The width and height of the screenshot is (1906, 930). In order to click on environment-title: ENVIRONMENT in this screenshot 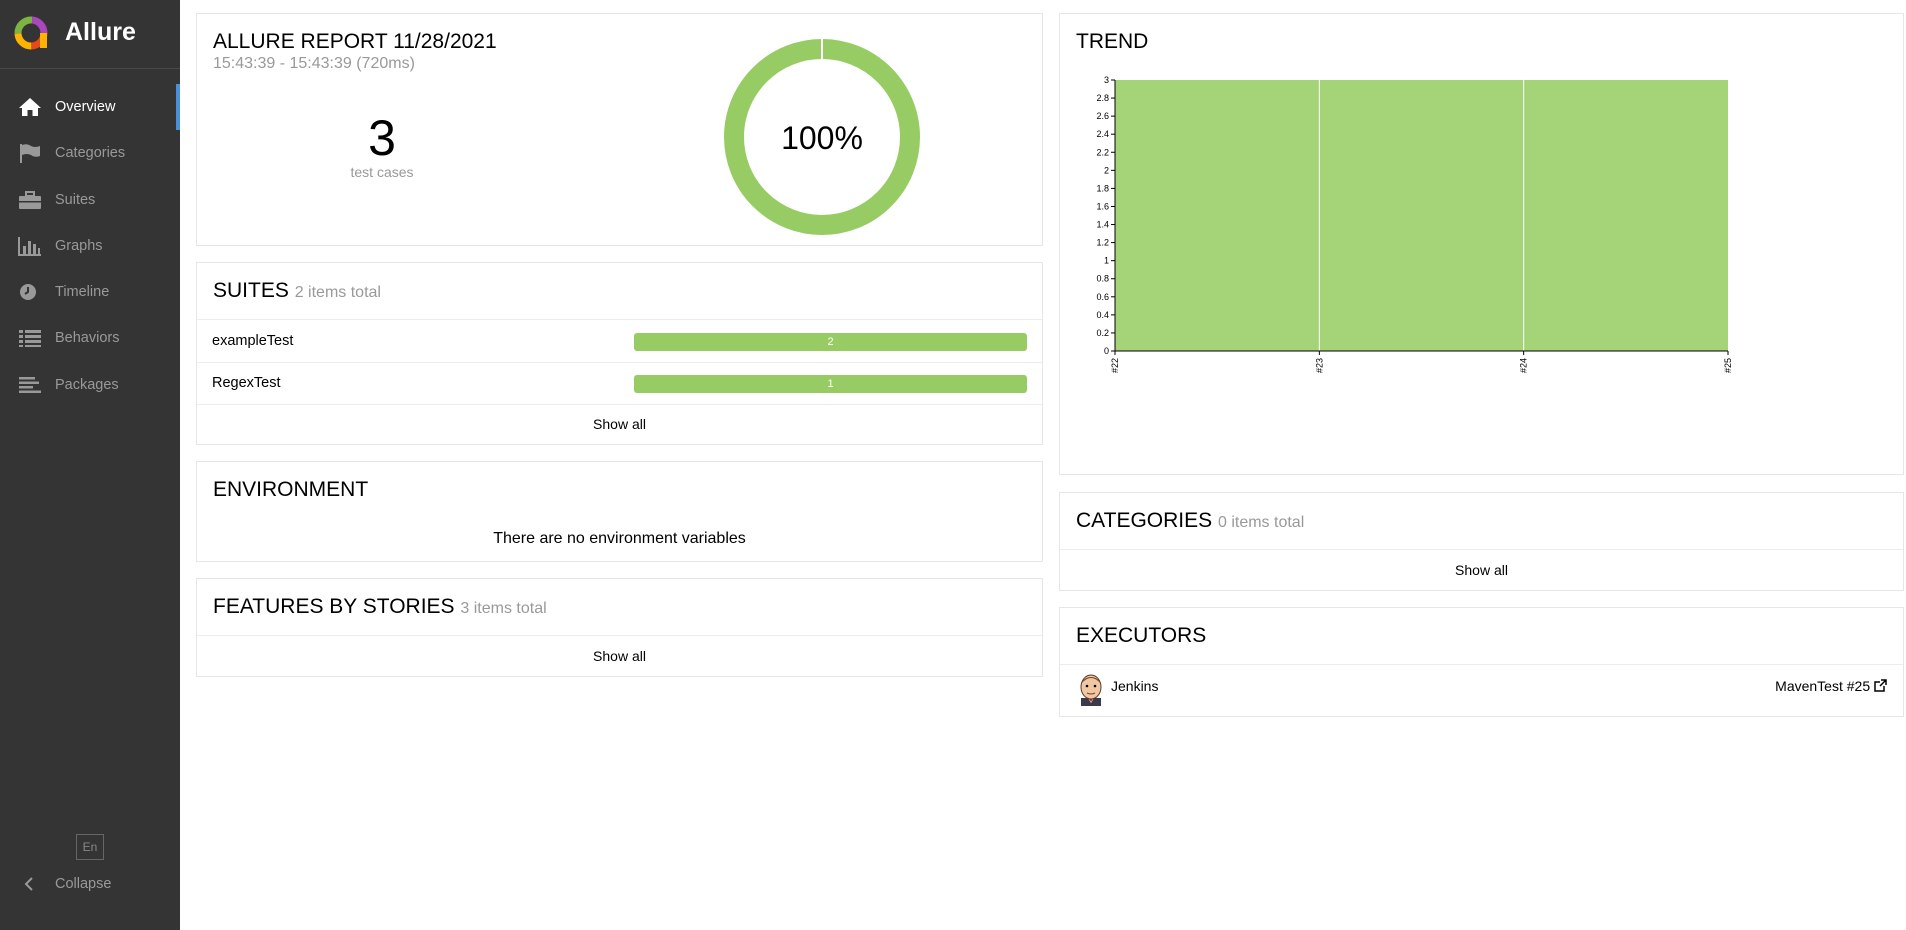, I will do `click(291, 489)`.